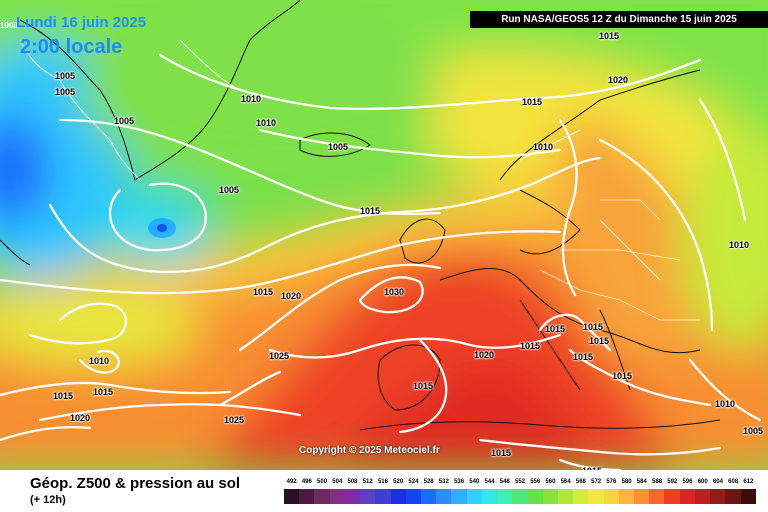  What do you see at coordinates (382, 482) in the screenshot?
I see `scale-value-label: 516` at bounding box center [382, 482].